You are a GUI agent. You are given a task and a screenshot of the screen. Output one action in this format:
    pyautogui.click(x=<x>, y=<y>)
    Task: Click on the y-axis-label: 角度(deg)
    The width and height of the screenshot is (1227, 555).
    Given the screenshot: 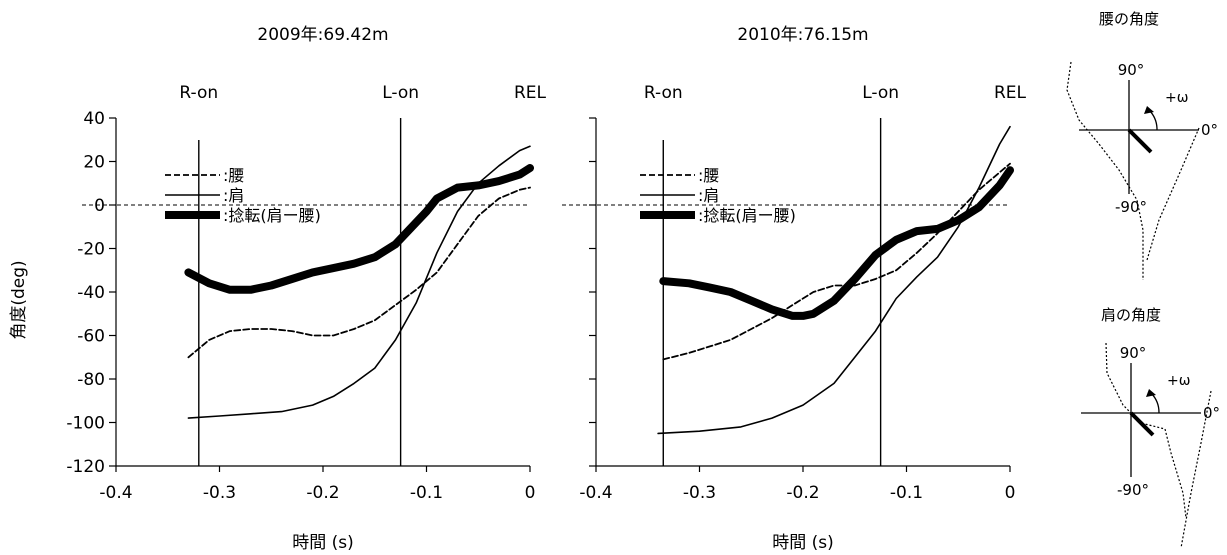 What is the action you would take?
    pyautogui.click(x=19, y=299)
    